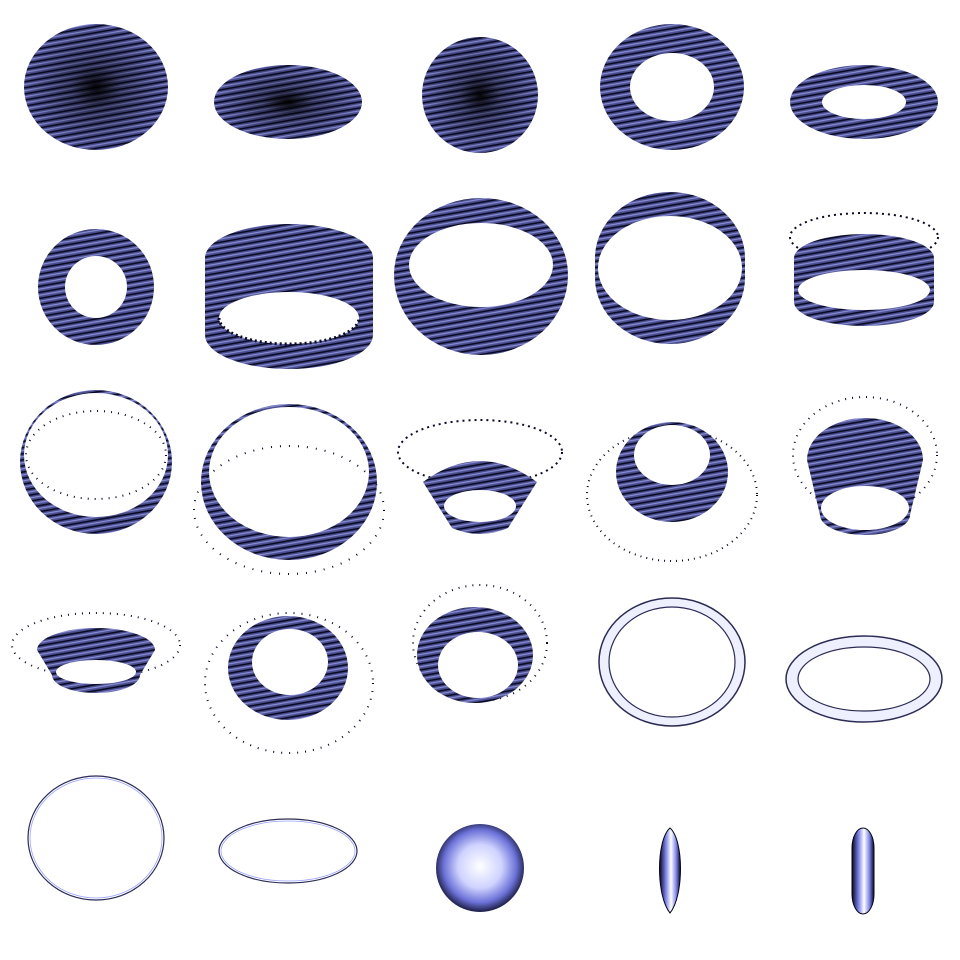 This screenshot has height=960, width=960. I want to click on textured-disc-small, so click(480, 95).